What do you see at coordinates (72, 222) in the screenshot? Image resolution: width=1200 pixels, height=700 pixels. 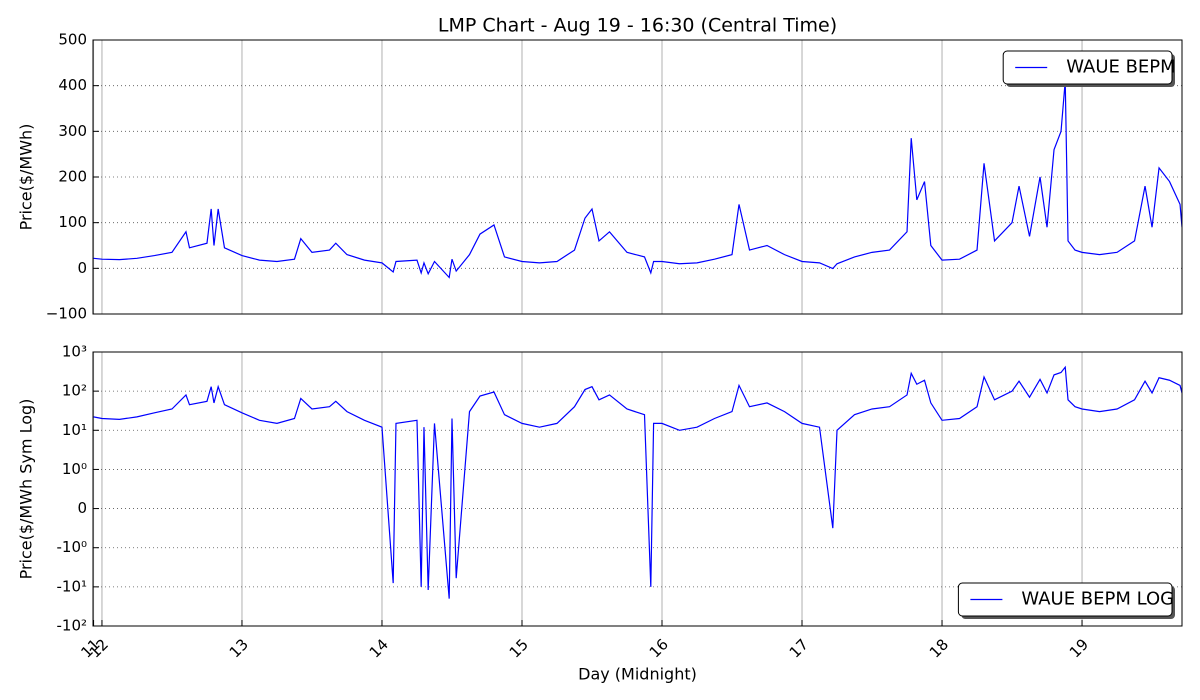 I see `y-tick-label: 100` at bounding box center [72, 222].